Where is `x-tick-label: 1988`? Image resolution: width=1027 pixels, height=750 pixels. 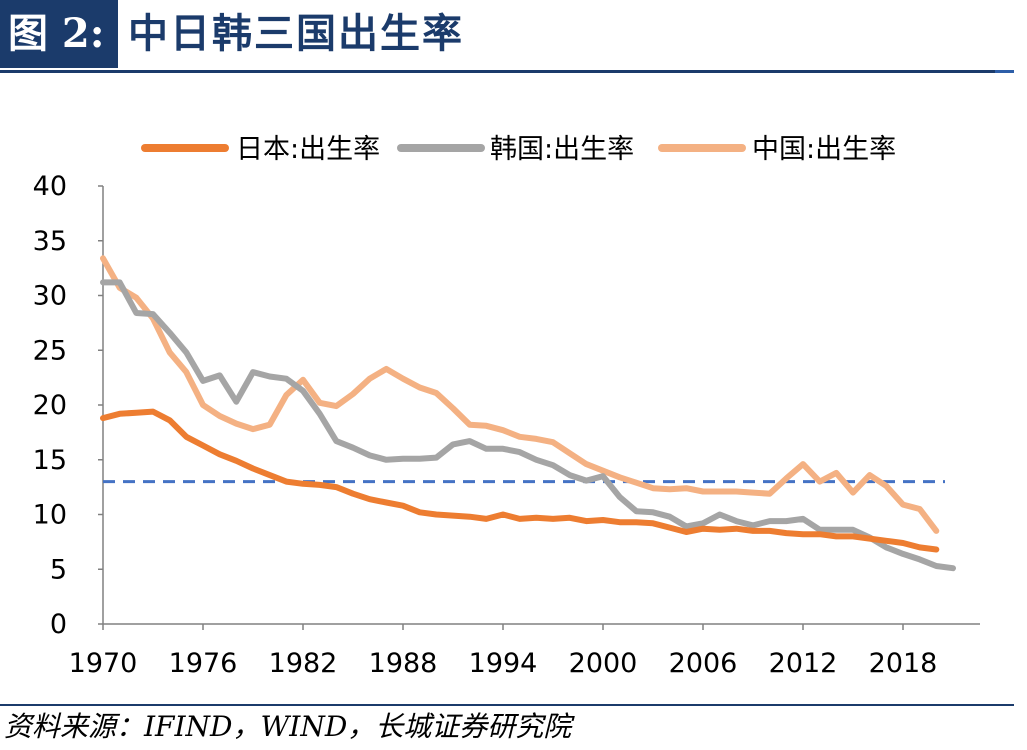
x-tick-label: 1988 is located at coordinates (403, 663).